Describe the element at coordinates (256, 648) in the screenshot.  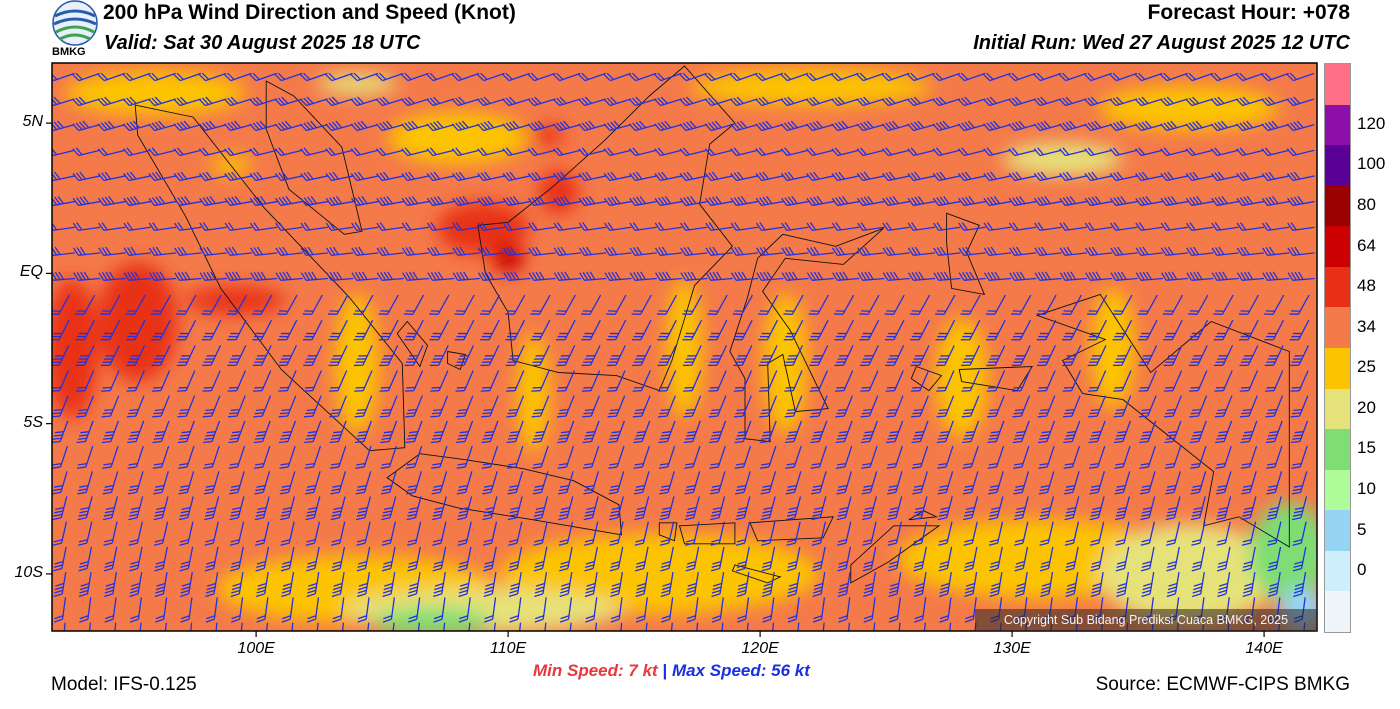
I see `lon-label: 100E` at that location.